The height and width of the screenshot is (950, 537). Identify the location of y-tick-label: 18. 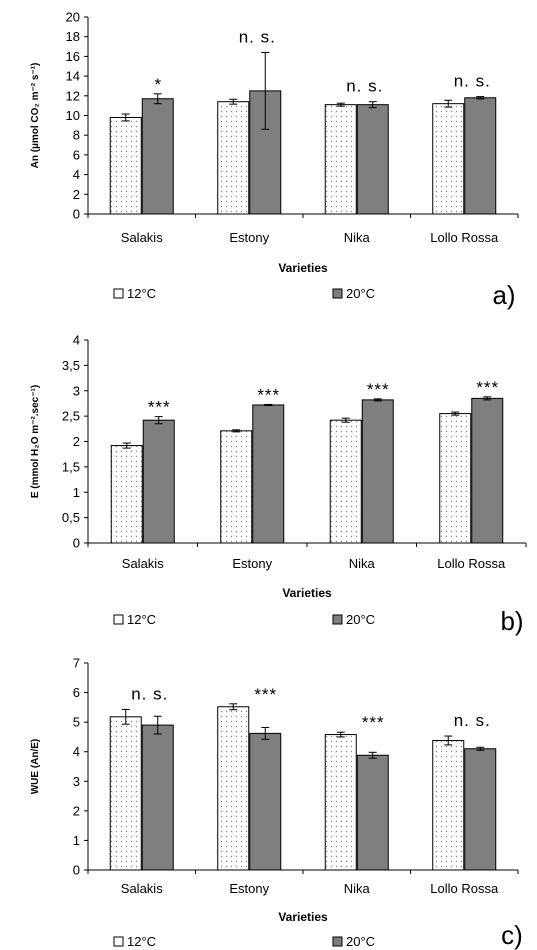
(73, 36).